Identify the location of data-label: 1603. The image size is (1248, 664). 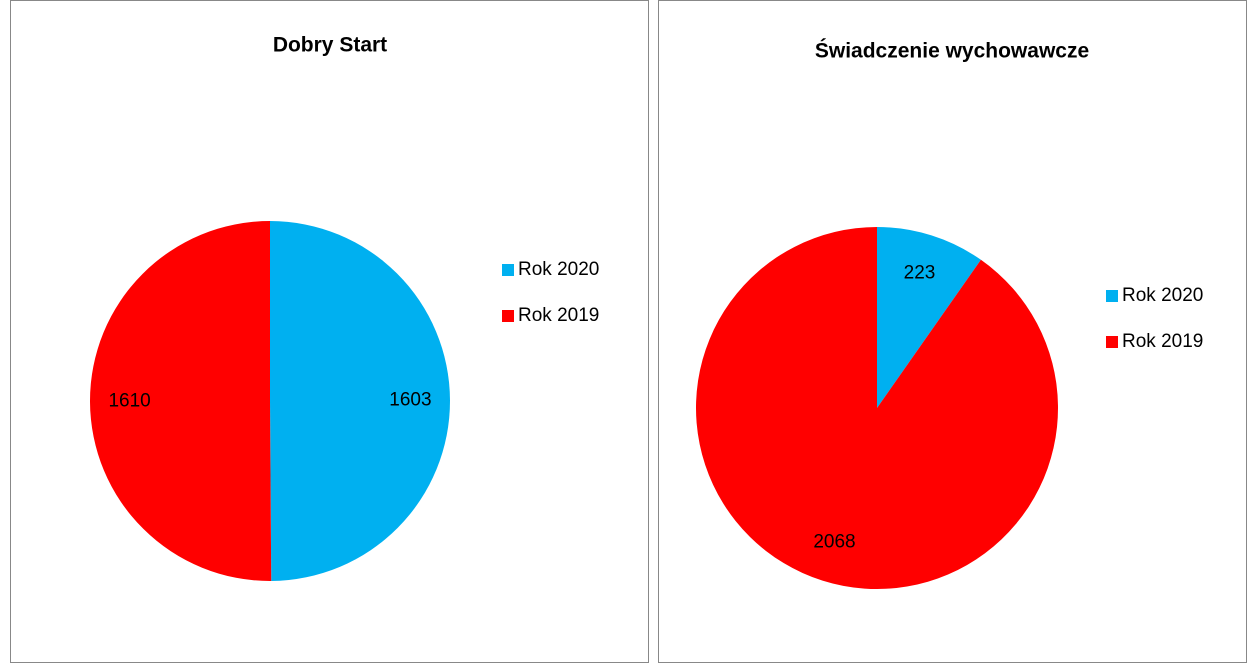
(410, 400).